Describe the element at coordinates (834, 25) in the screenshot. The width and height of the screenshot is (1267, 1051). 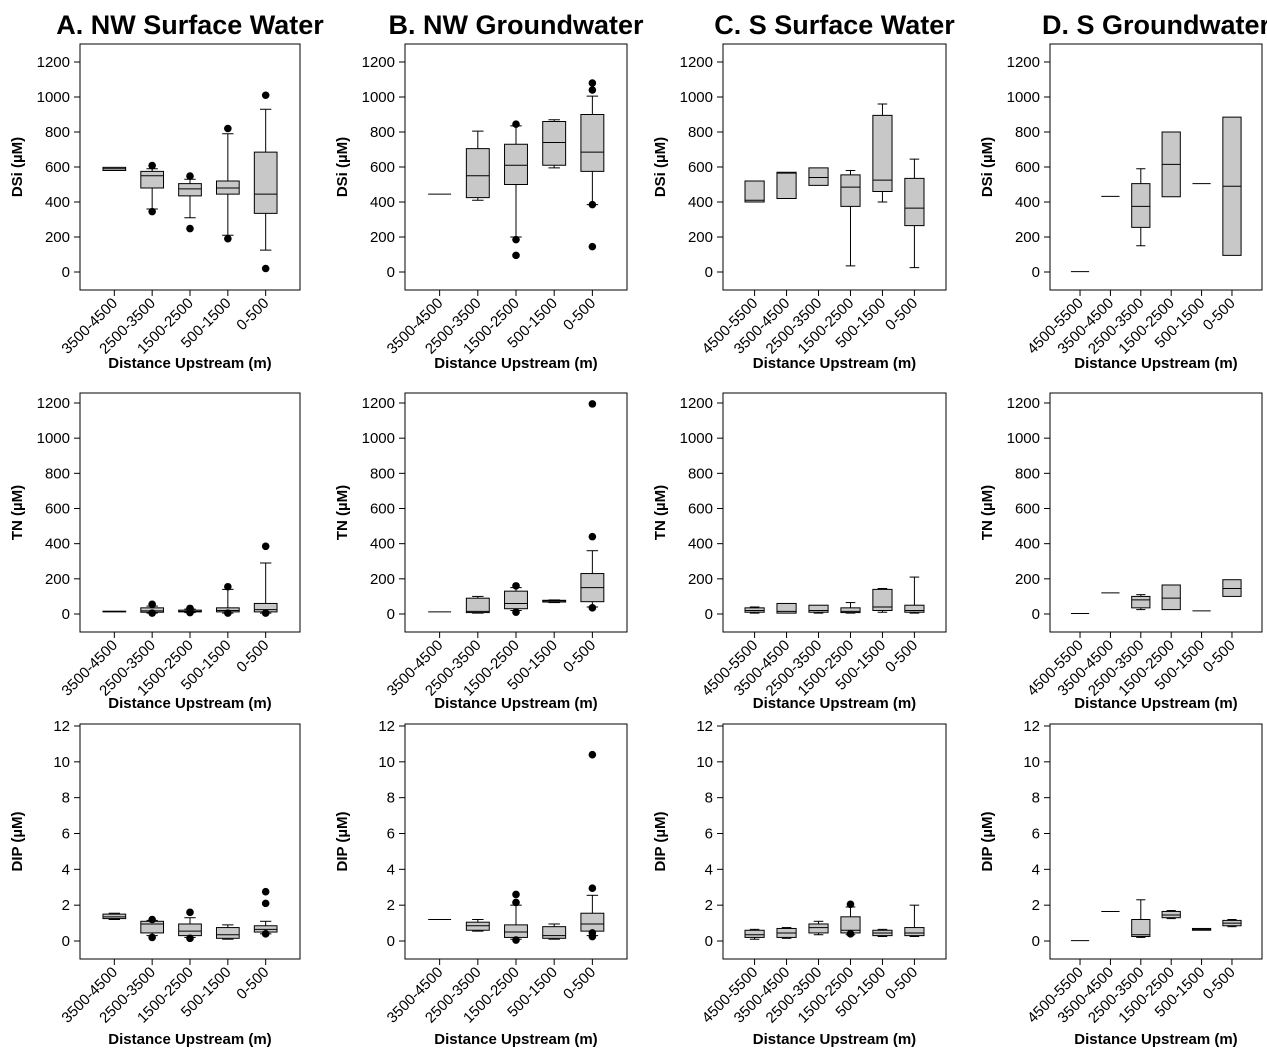
I see `panel-title: C. S Surface Water` at that location.